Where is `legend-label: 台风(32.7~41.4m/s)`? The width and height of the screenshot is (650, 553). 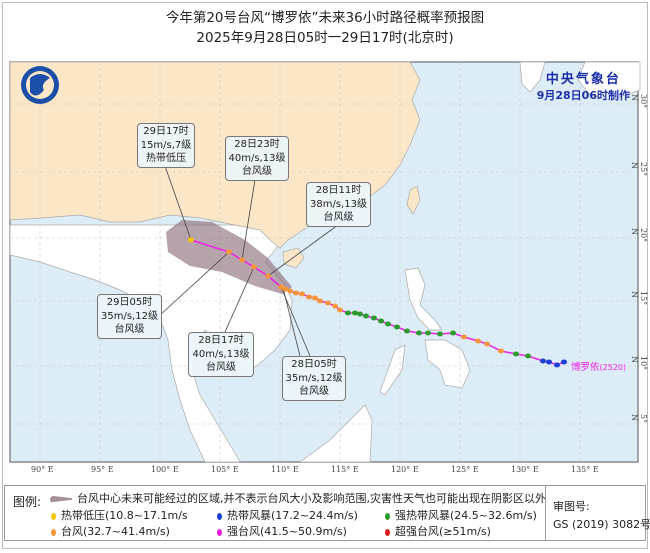 legend-label: 台风(32.7~41.4m/s) is located at coordinates (115, 531).